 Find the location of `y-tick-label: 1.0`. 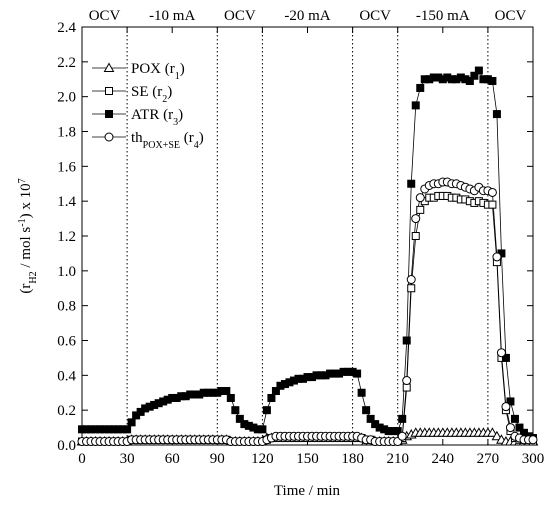

y-tick-label: 1.0 is located at coordinates (66, 272).